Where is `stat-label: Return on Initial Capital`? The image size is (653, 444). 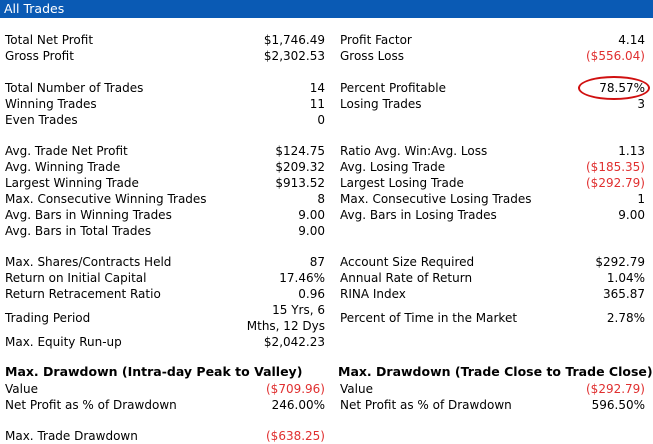
stat-label: Return on Initial Capital is located at coordinates (76, 278).